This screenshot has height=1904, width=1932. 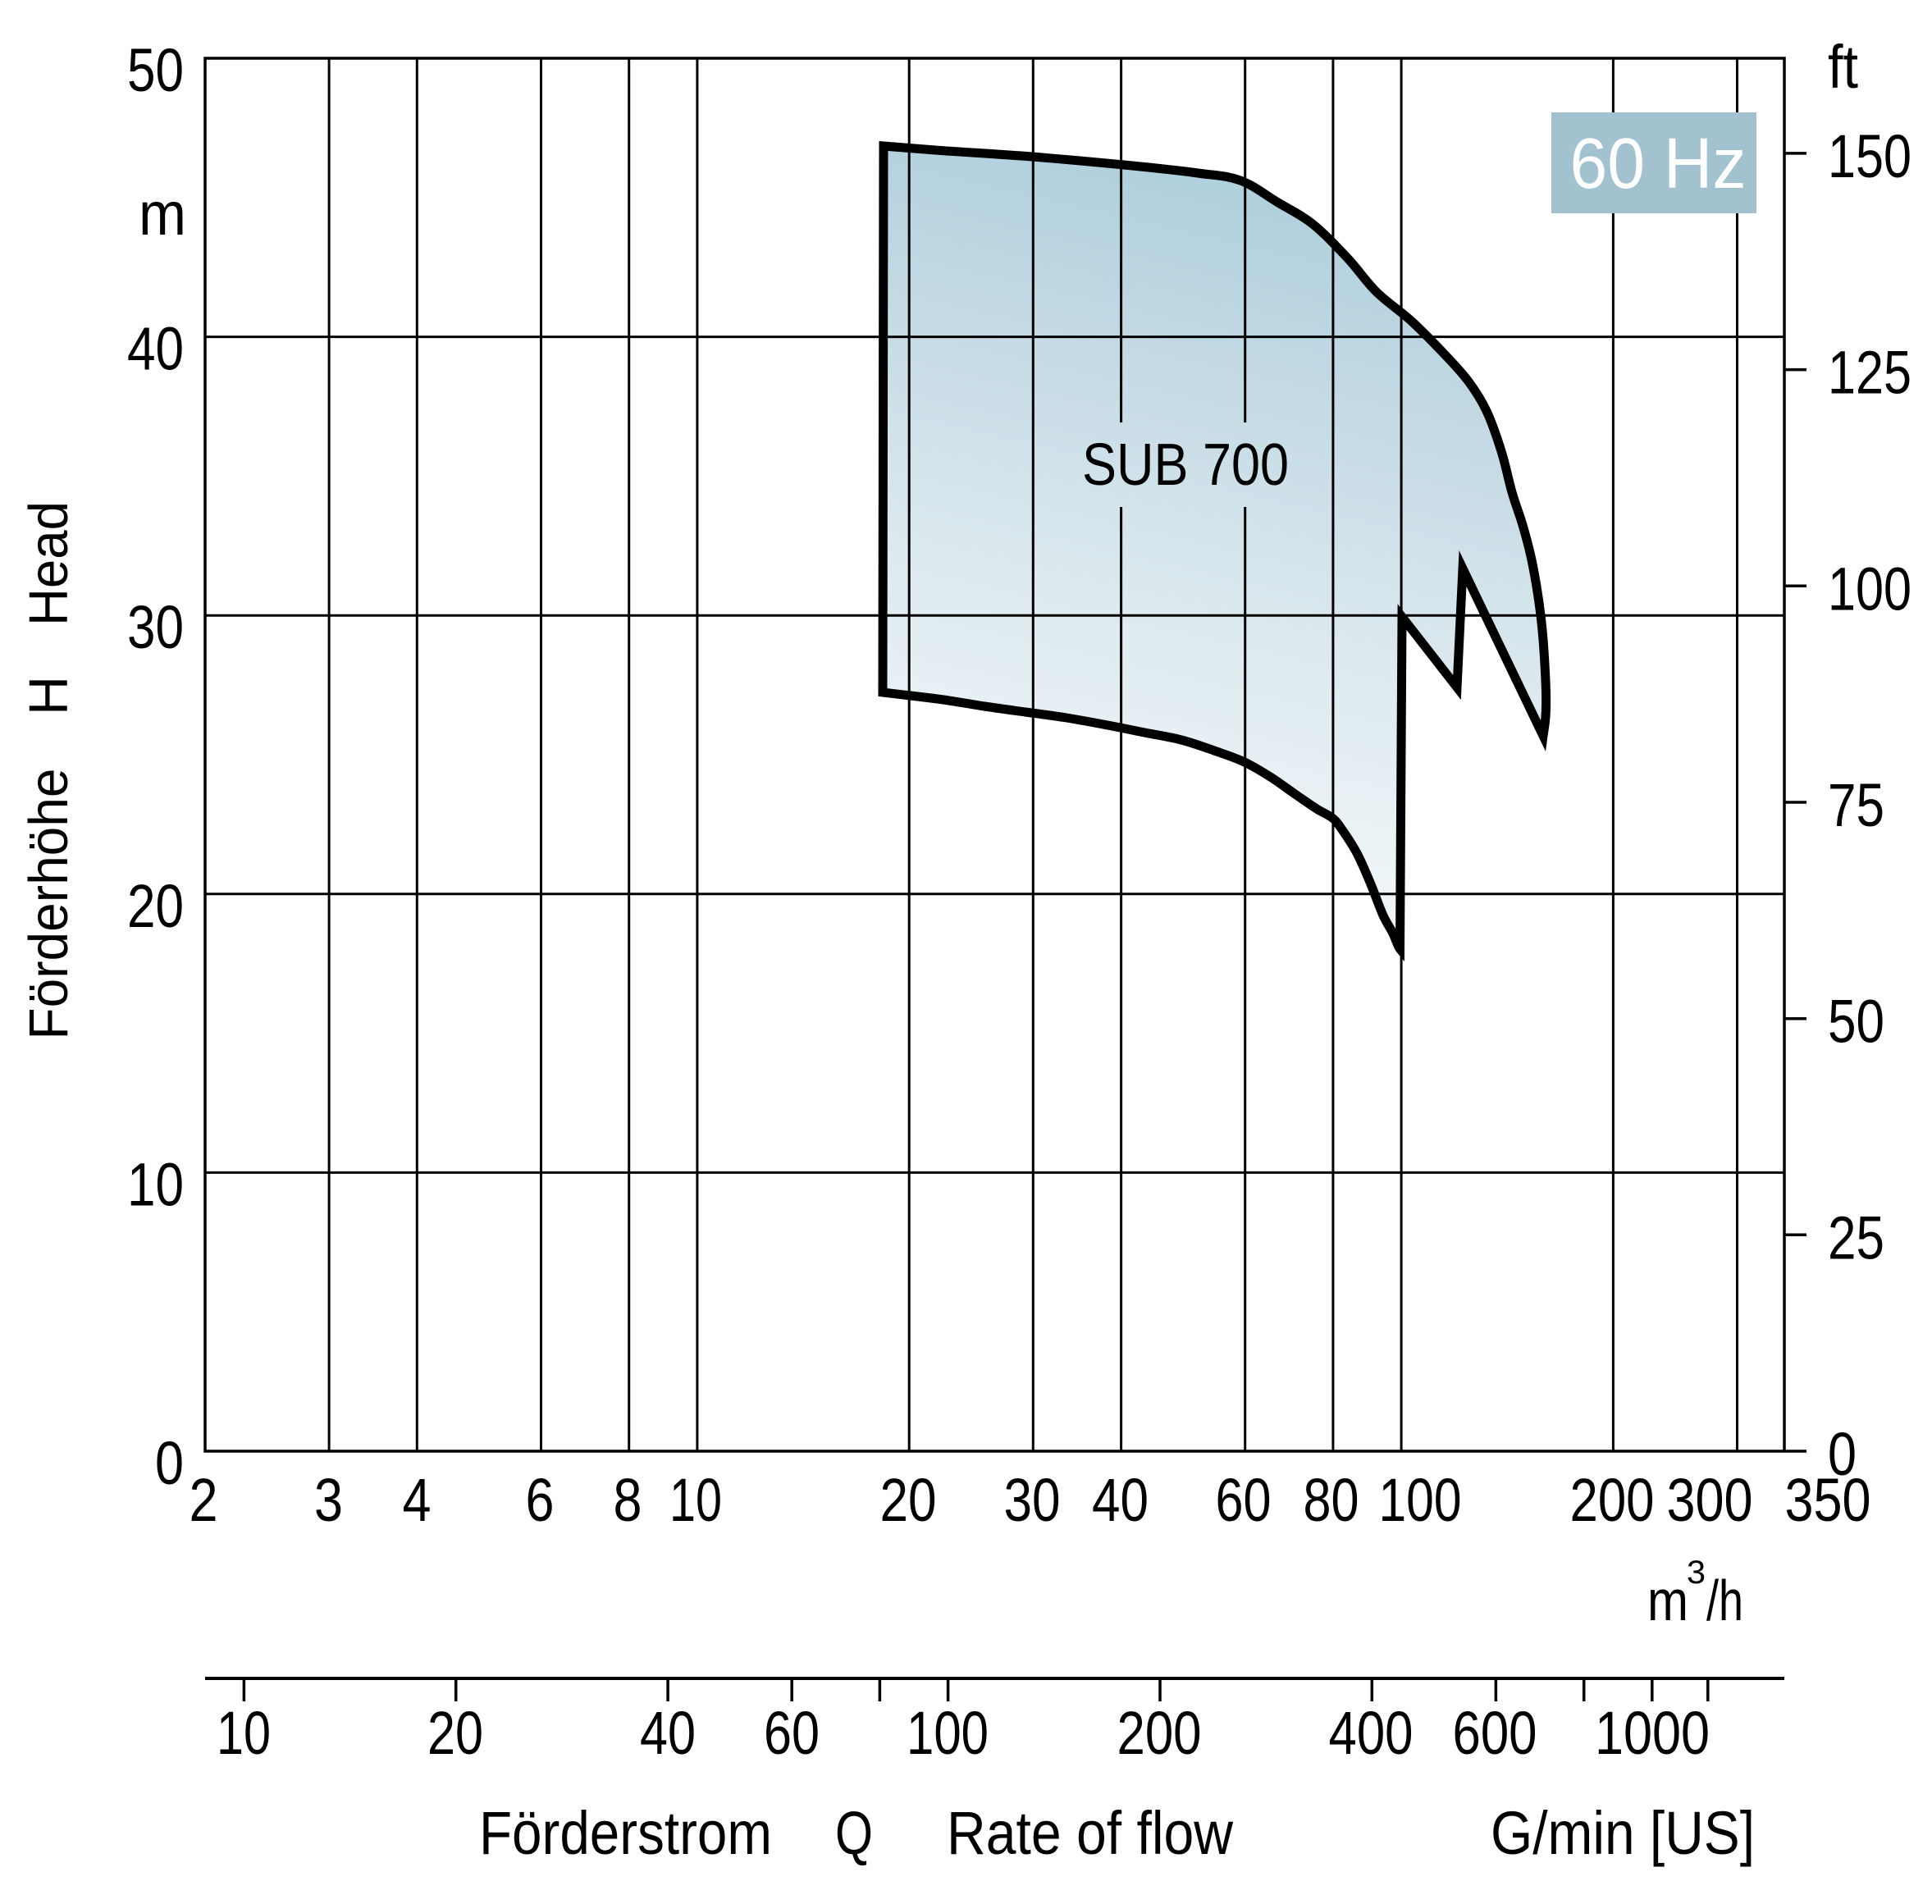 I want to click on svg-text: Förderhöhe, so click(x=49, y=905).